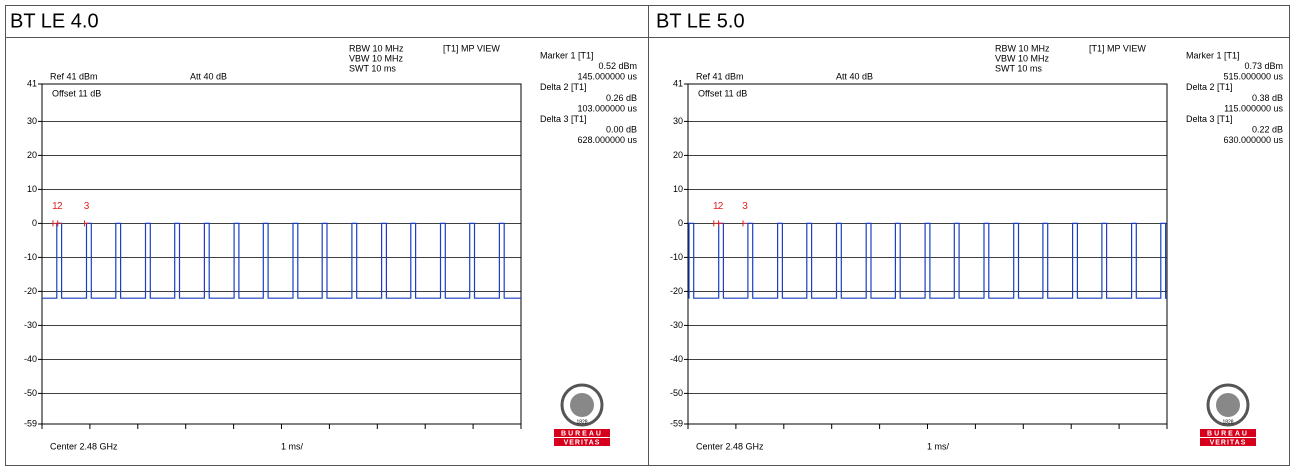  I want to click on marker-readout: 145.000000 us, so click(607, 77).